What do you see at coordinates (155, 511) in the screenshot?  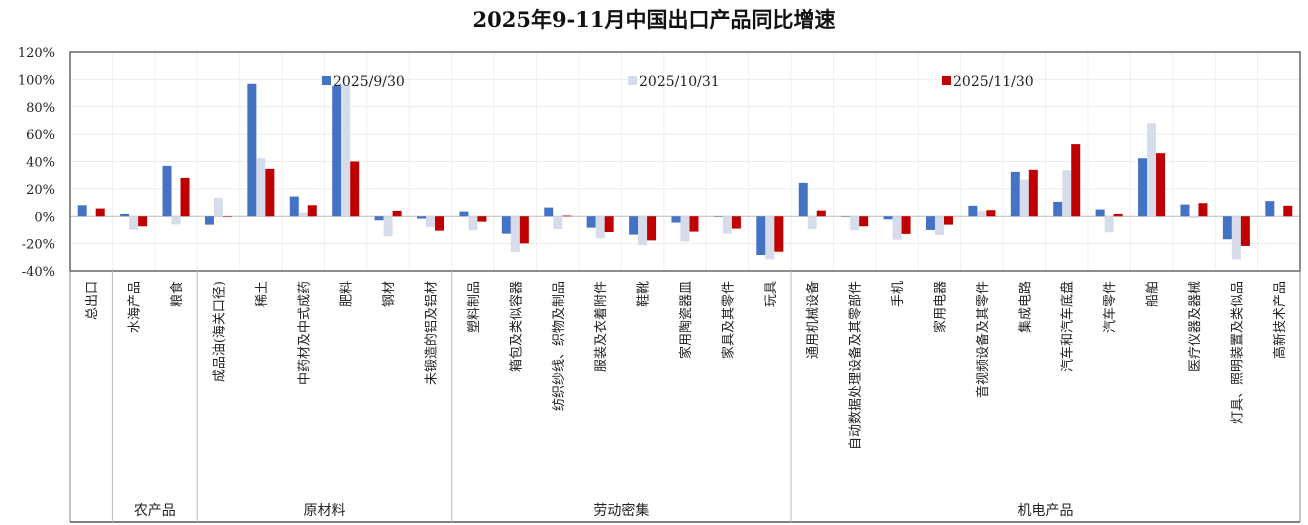 I see `group-label: 农产品` at bounding box center [155, 511].